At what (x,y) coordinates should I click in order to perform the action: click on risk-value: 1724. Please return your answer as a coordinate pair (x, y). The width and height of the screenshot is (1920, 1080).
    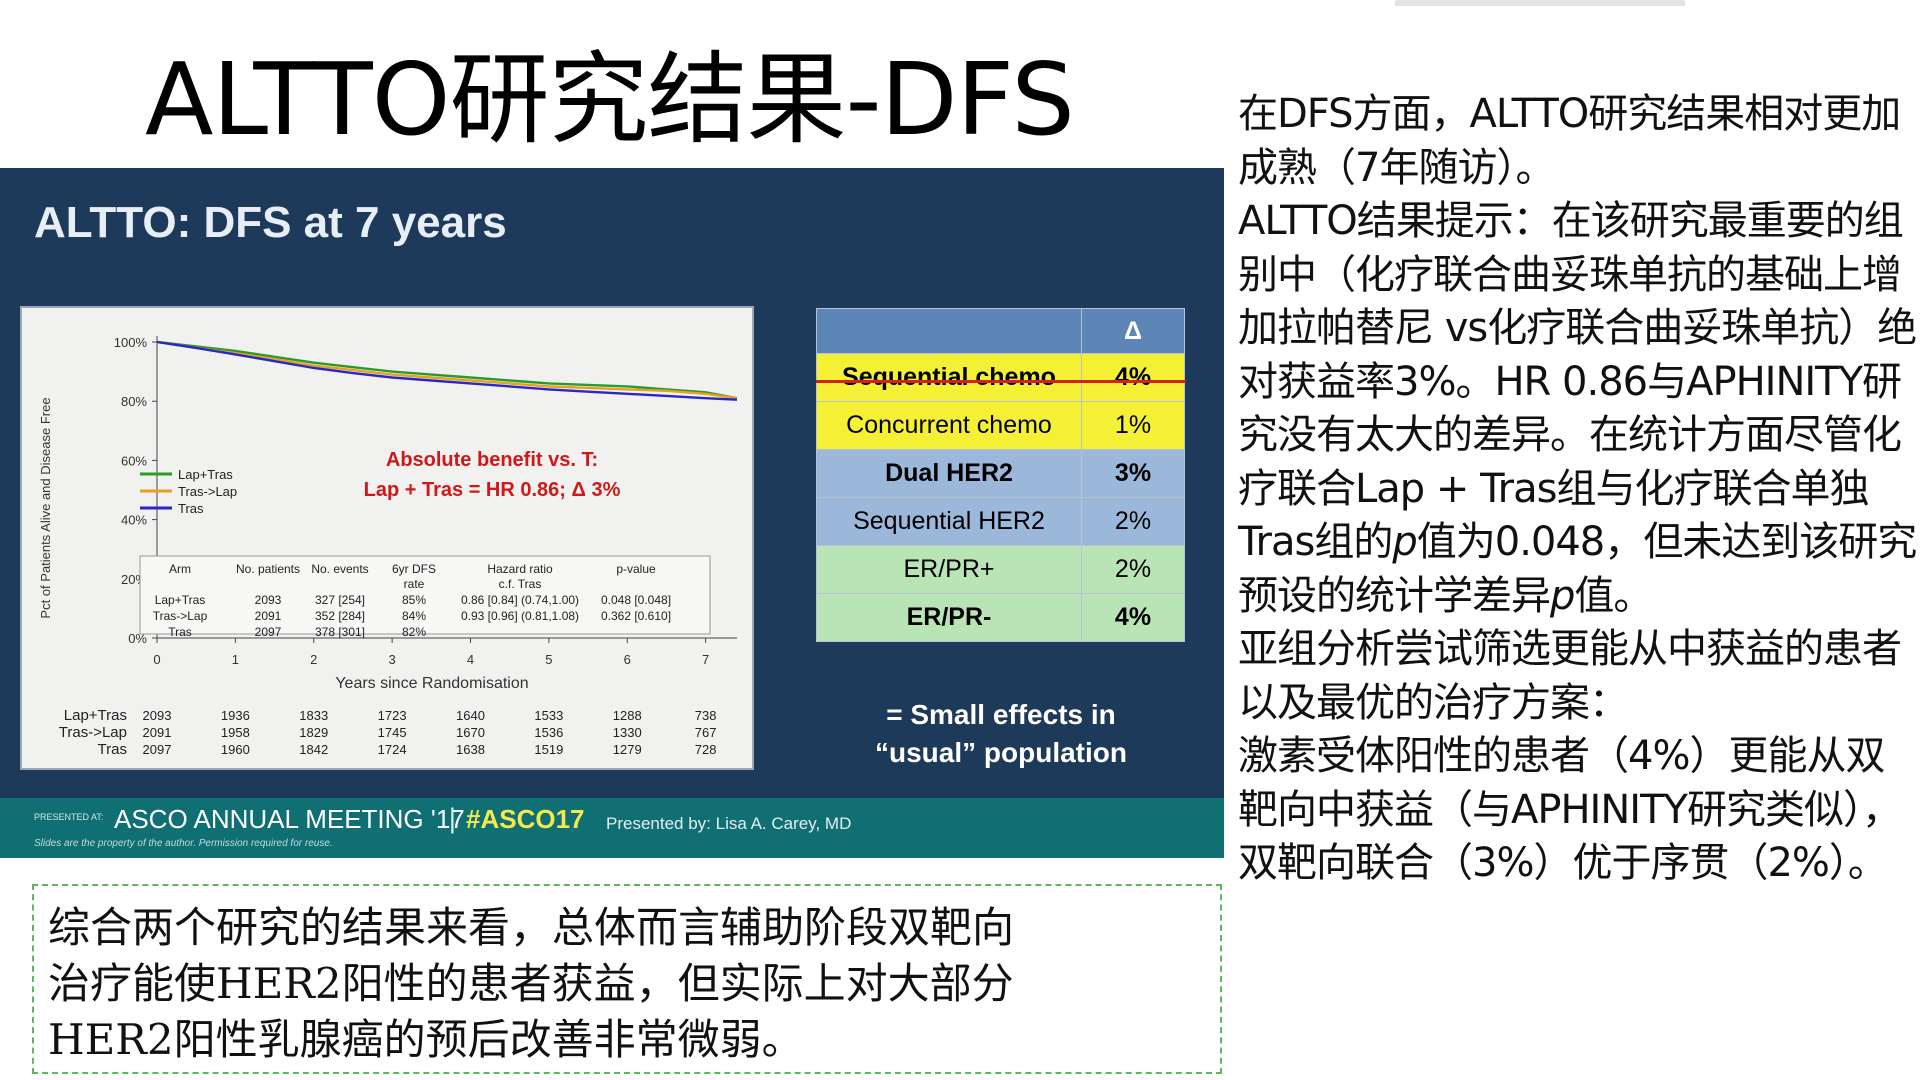
    Looking at the image, I should click on (392, 749).